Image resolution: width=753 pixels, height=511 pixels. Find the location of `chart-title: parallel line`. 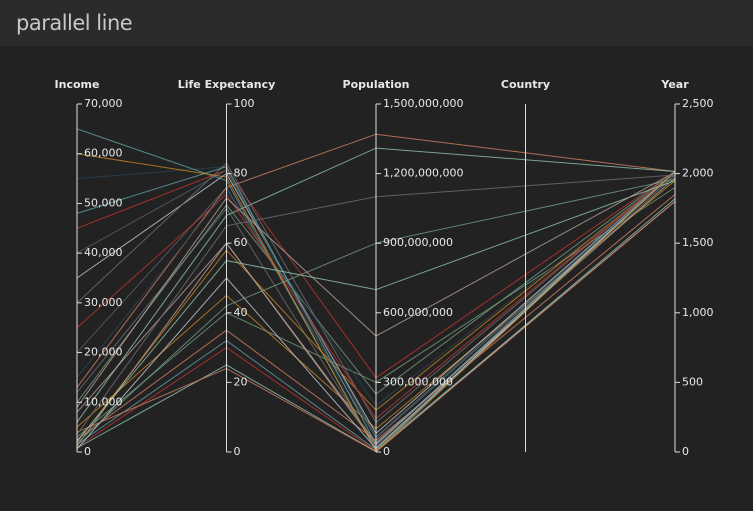

chart-title: parallel line is located at coordinates (376, 23).